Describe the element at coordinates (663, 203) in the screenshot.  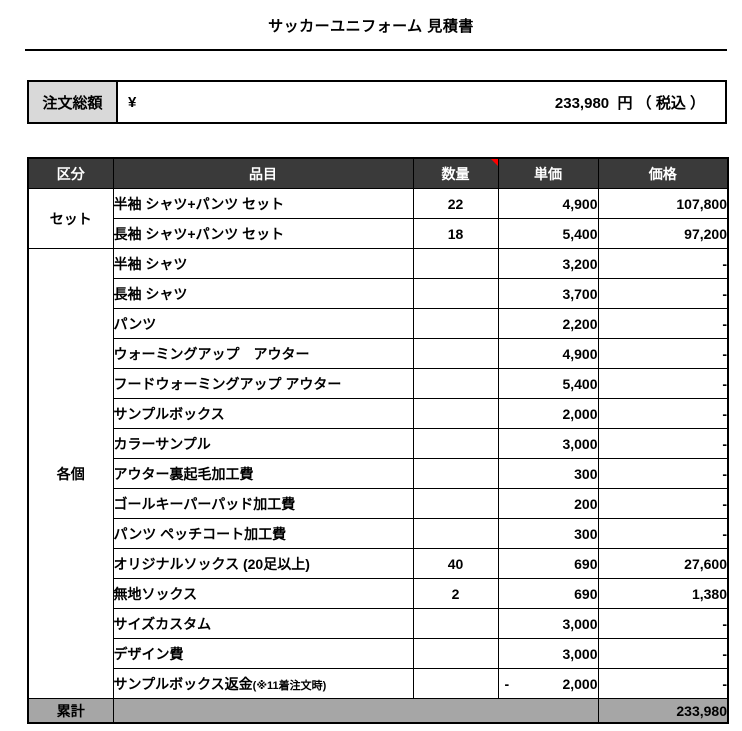
I see `cell-price: 107,800` at that location.